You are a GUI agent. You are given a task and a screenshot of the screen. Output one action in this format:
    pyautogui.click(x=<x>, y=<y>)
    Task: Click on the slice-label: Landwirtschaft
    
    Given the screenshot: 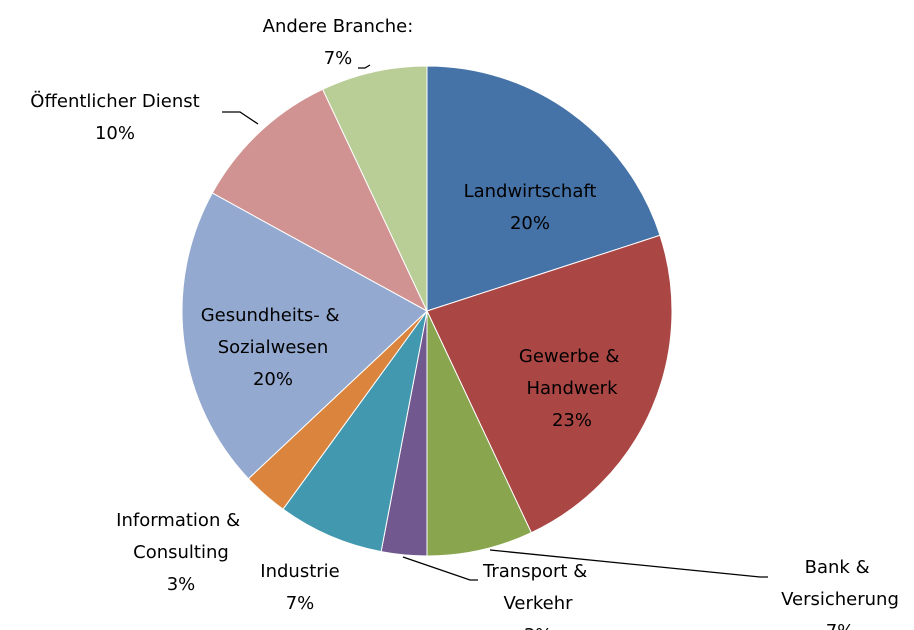 What is the action you would take?
    pyautogui.click(x=530, y=191)
    